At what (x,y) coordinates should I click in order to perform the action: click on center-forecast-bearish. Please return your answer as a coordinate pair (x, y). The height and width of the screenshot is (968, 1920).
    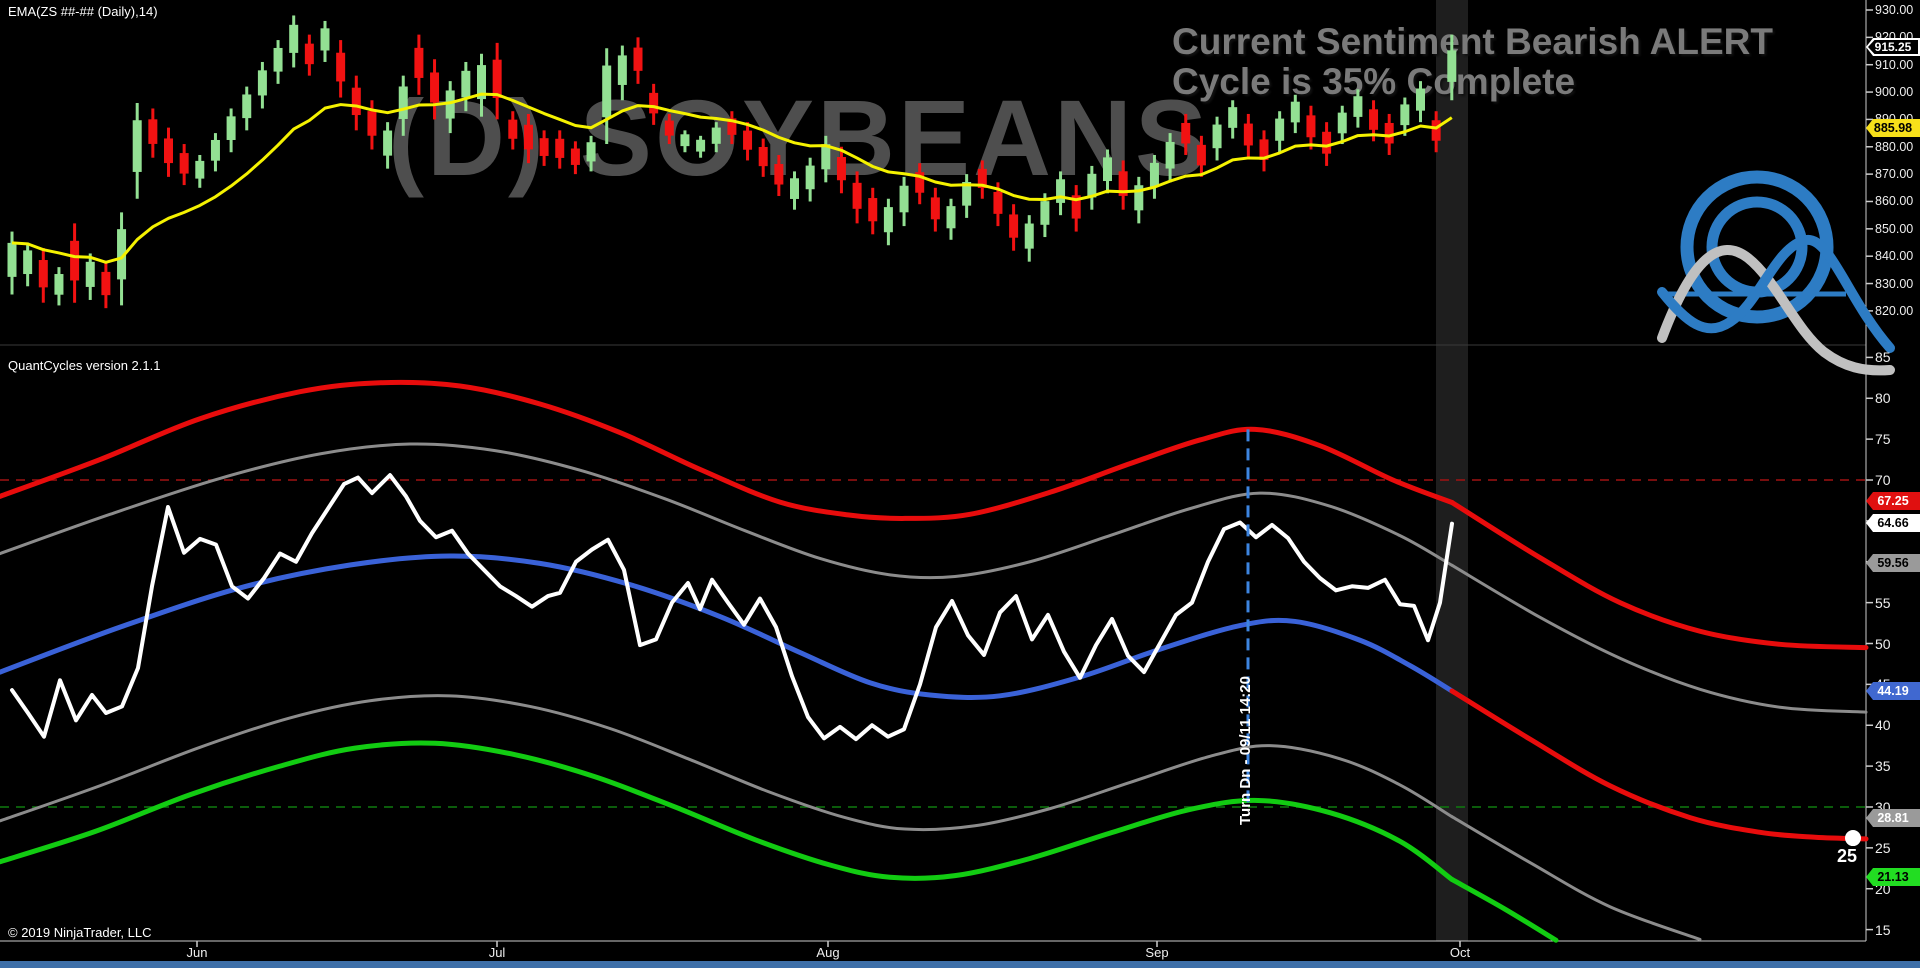
    Looking at the image, I should click on (1659, 765).